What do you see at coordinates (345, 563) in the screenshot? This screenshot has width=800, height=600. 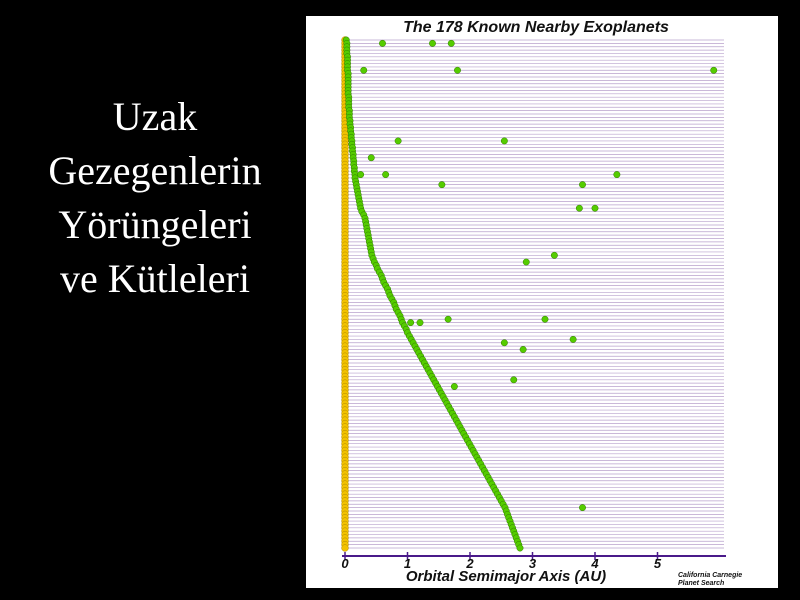 I see `x-tick-label: 0` at bounding box center [345, 563].